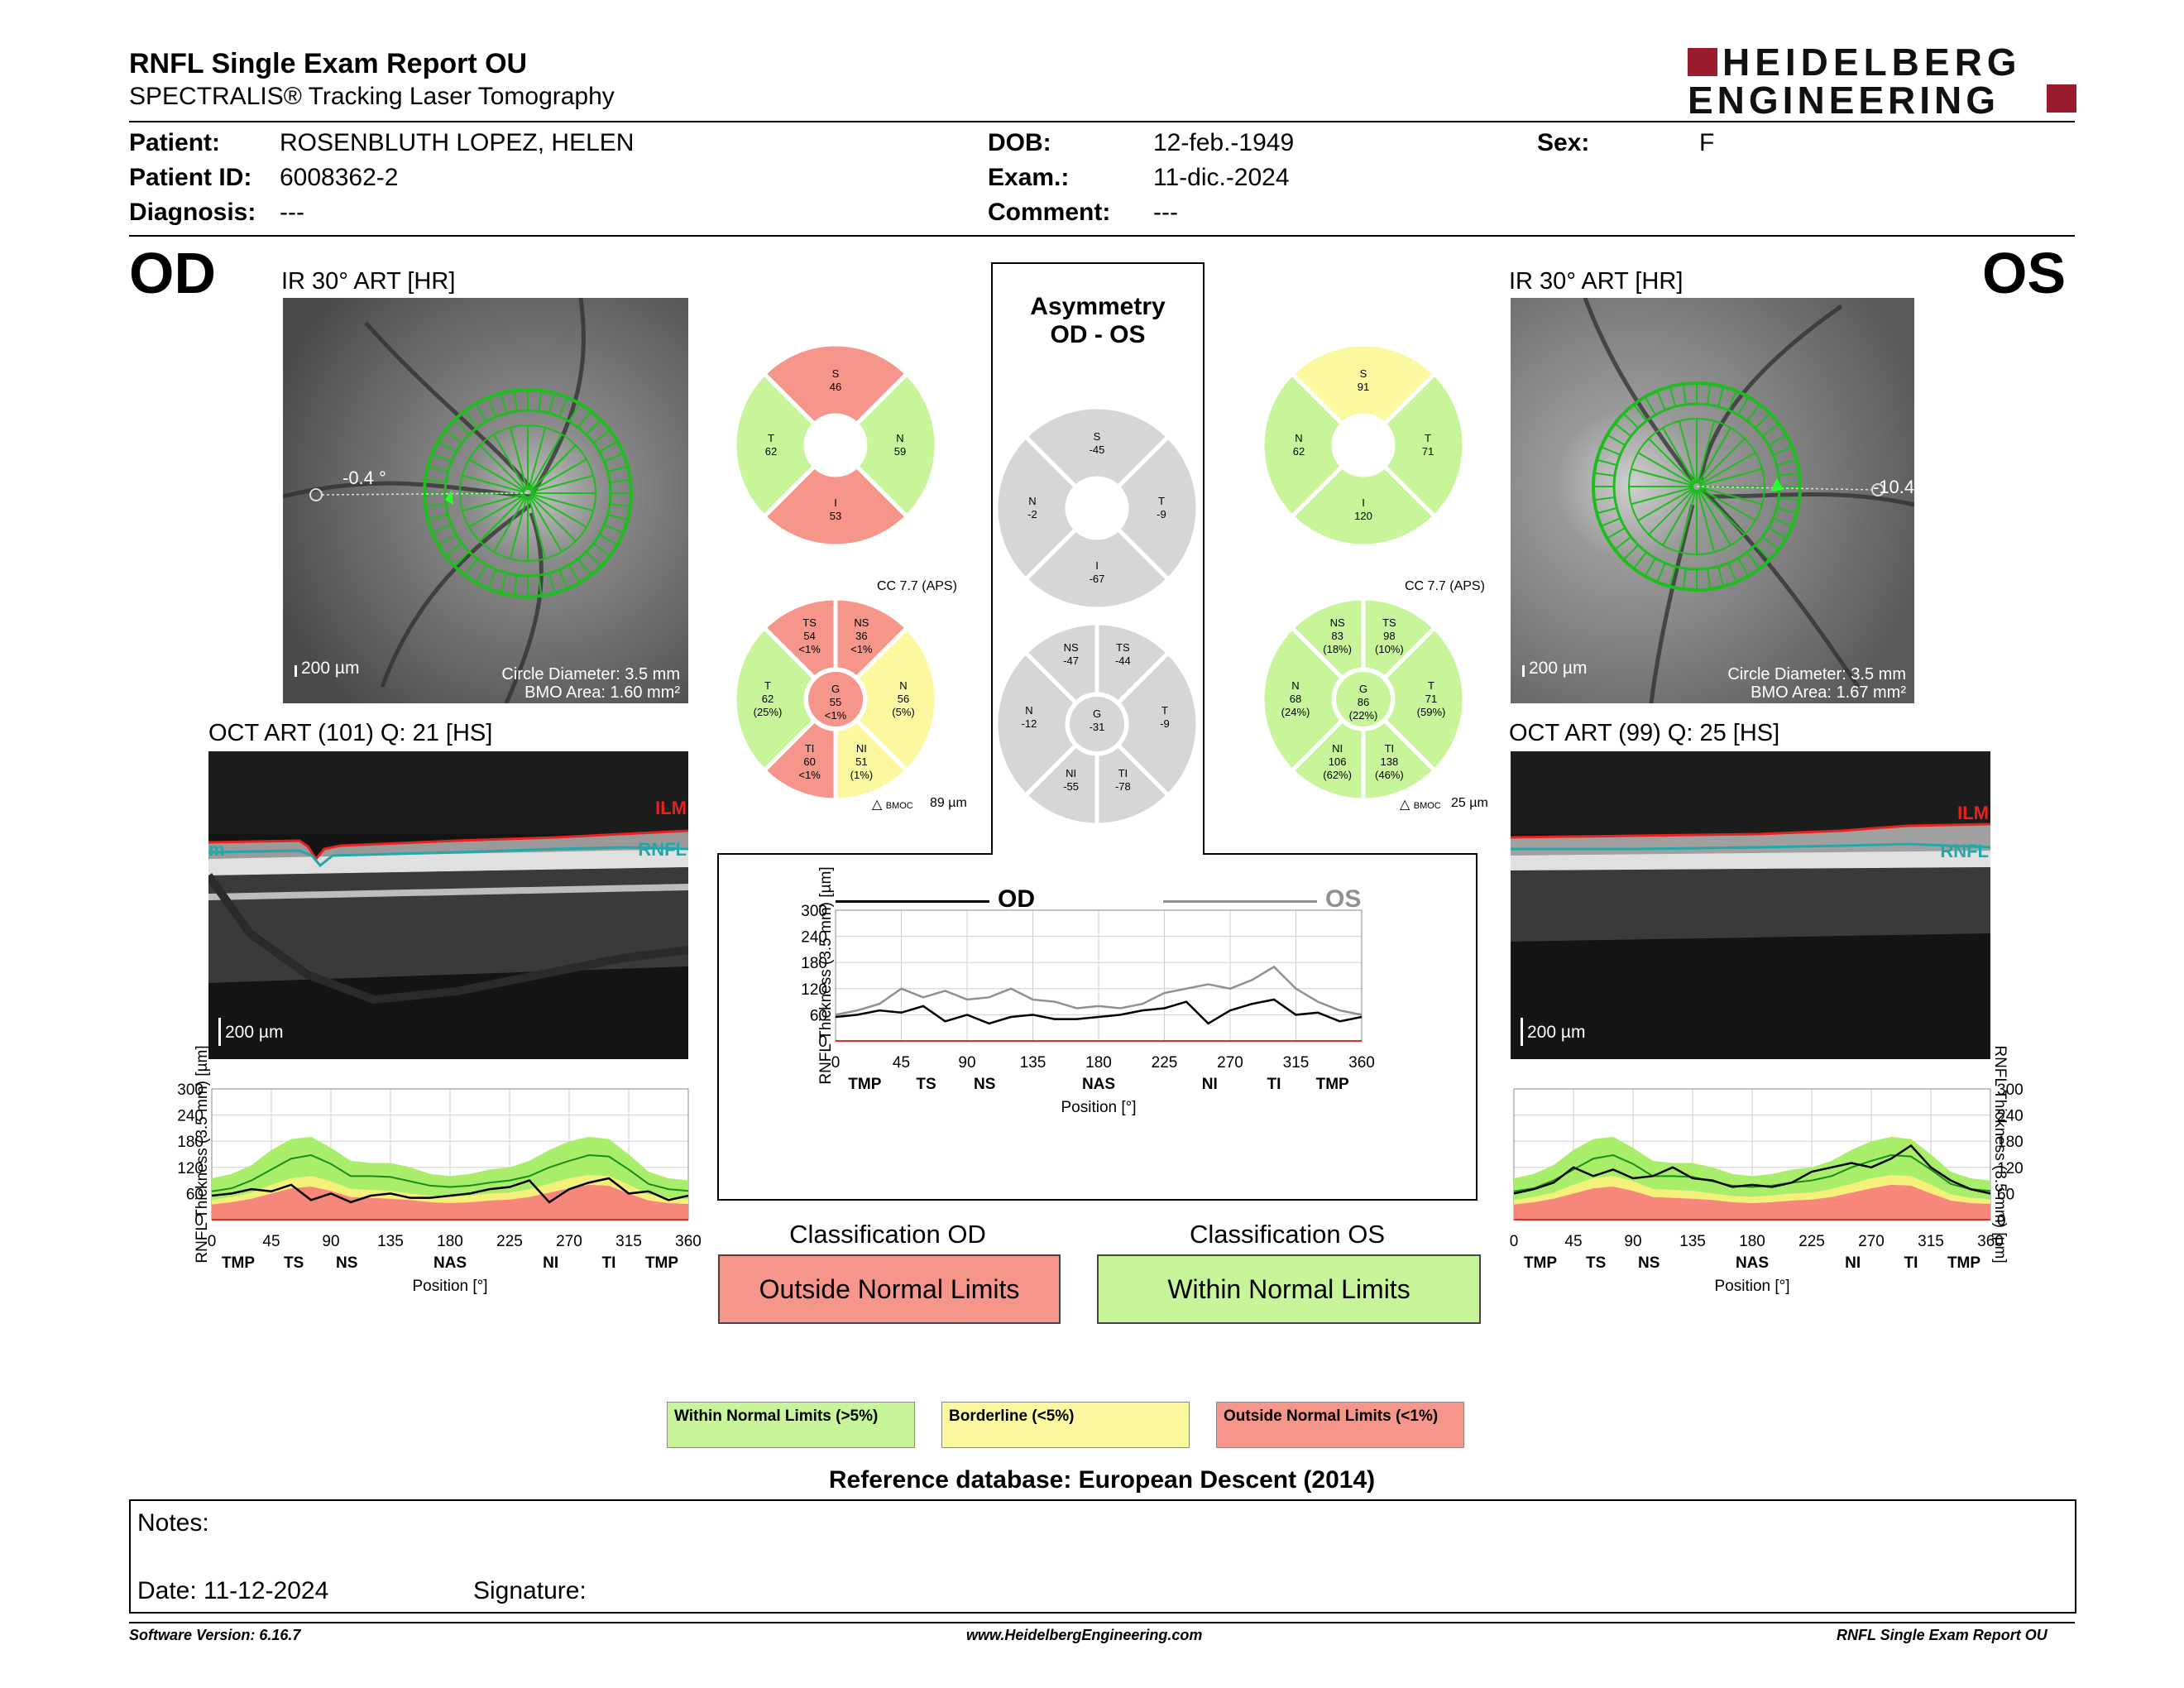  I want to click on asy-chart-series-os, so click(1099, 990).